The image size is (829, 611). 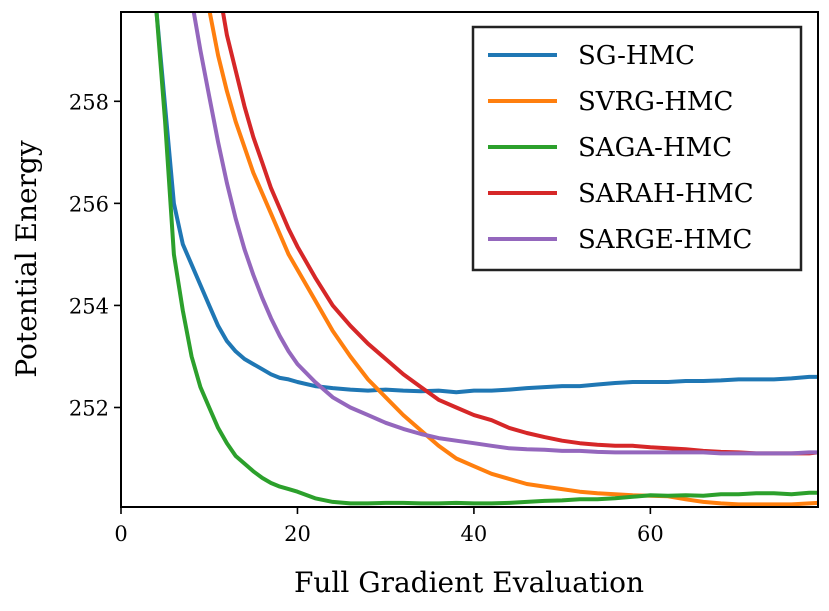 I want to click on y-tick-label: 258, so click(x=89, y=102).